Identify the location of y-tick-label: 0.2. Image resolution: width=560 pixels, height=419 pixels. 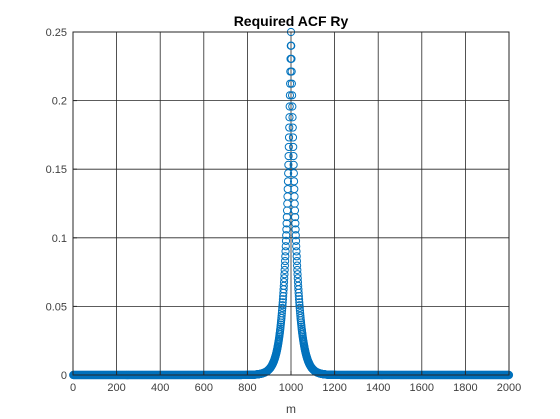
(59, 102).